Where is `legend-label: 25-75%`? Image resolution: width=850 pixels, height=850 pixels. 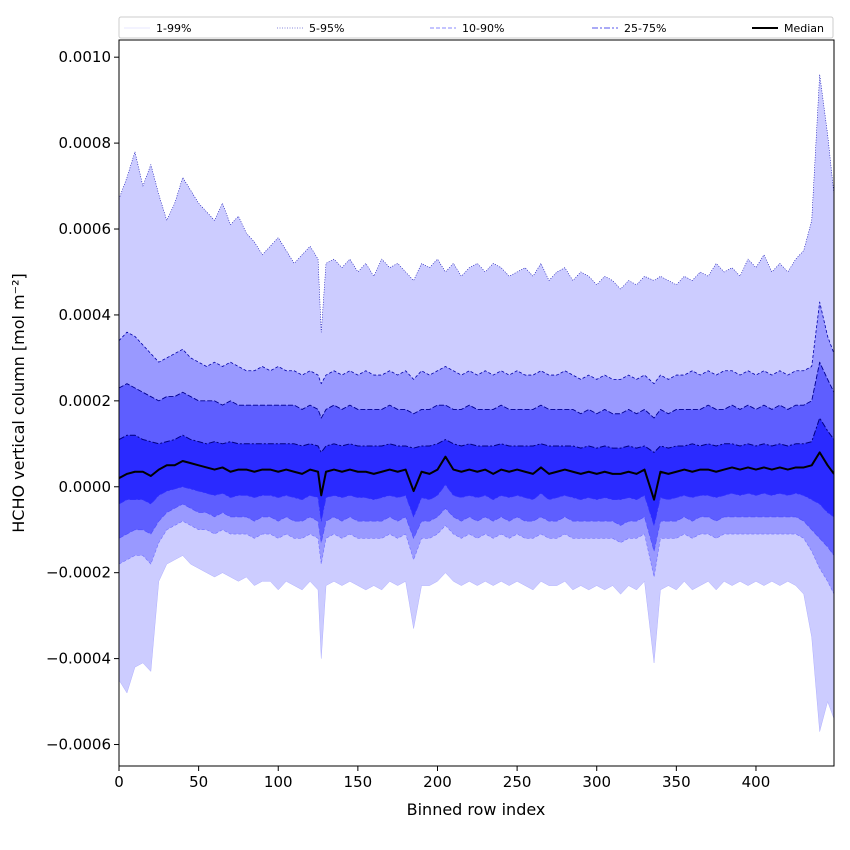 legend-label: 25-75% is located at coordinates (645, 28).